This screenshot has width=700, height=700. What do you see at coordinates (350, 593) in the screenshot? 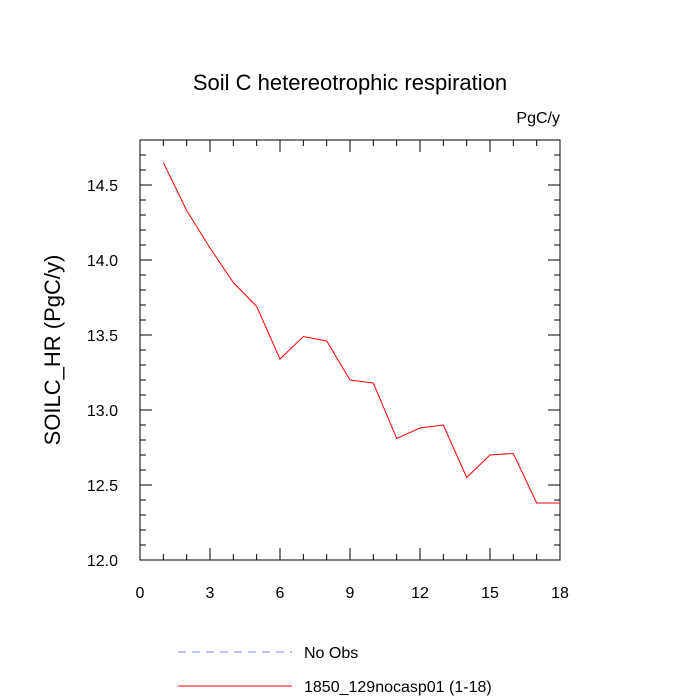
I see `x-tick-label: 9` at bounding box center [350, 593].